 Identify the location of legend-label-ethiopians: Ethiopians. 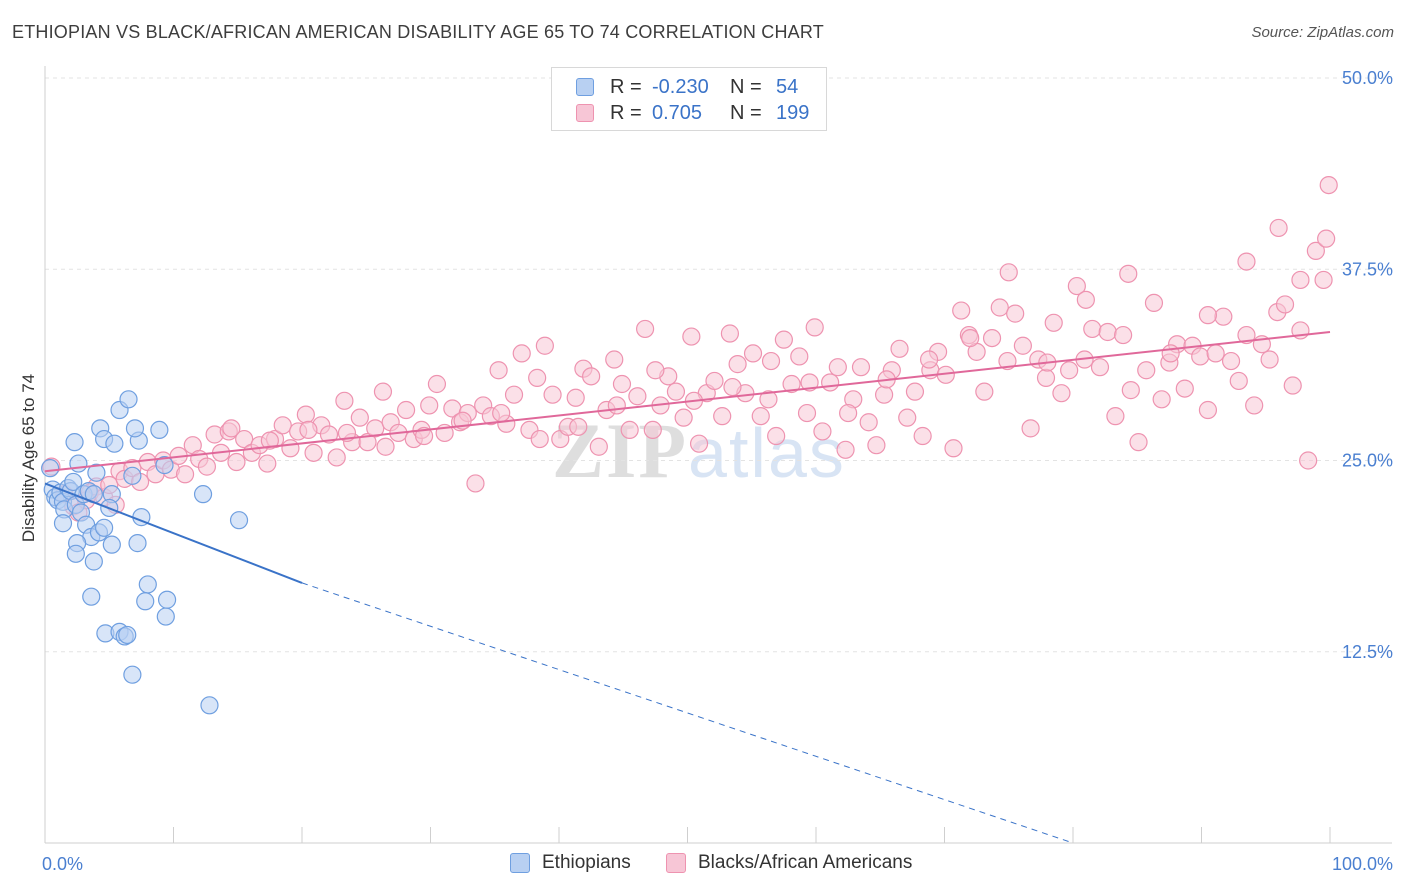
(586, 862).